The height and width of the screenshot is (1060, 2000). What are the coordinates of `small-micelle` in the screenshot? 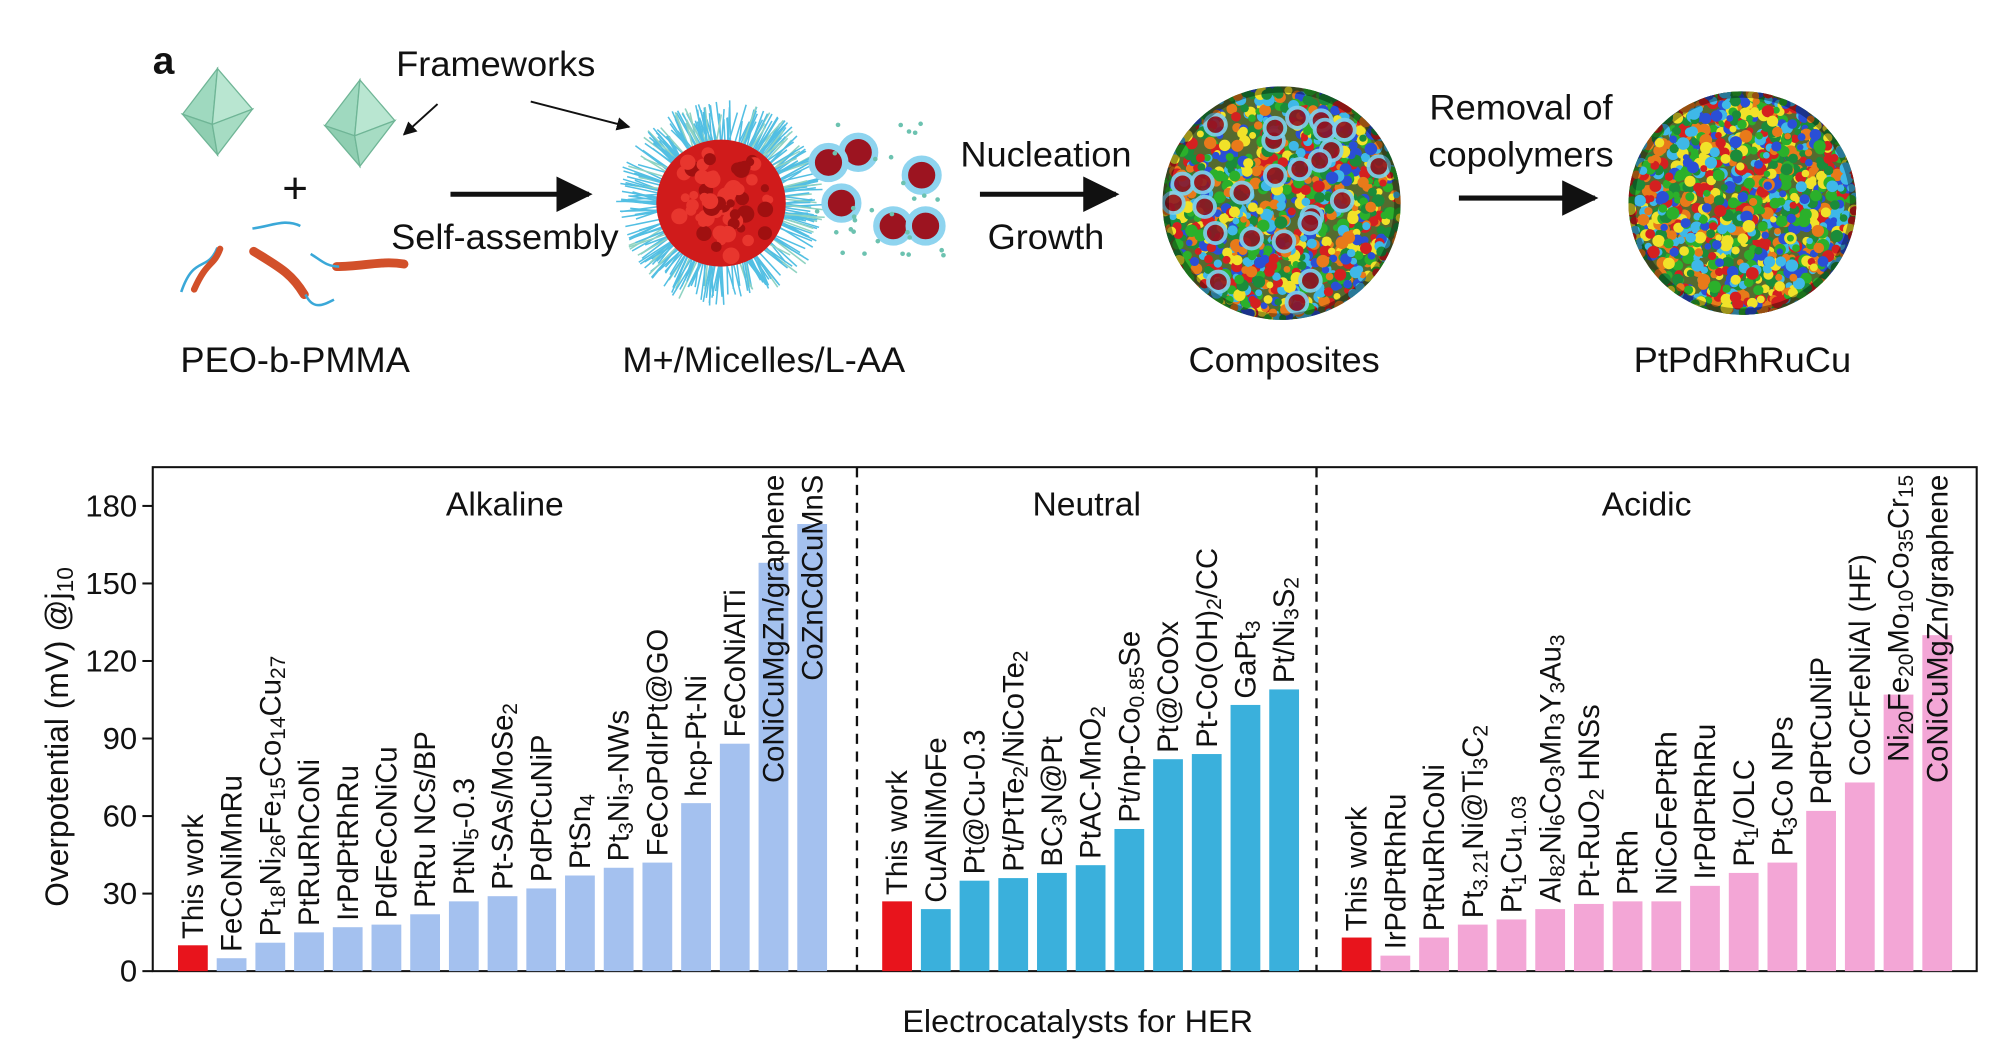 It's located at (828, 162).